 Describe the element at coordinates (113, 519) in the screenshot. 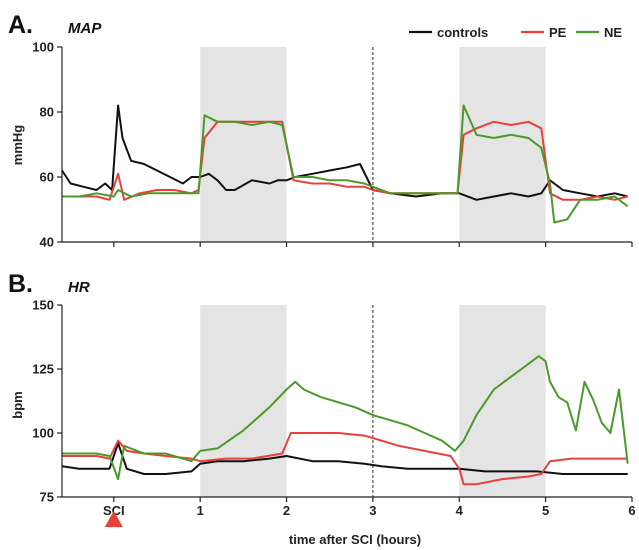

I see `sci-marker-triangle-icon` at that location.